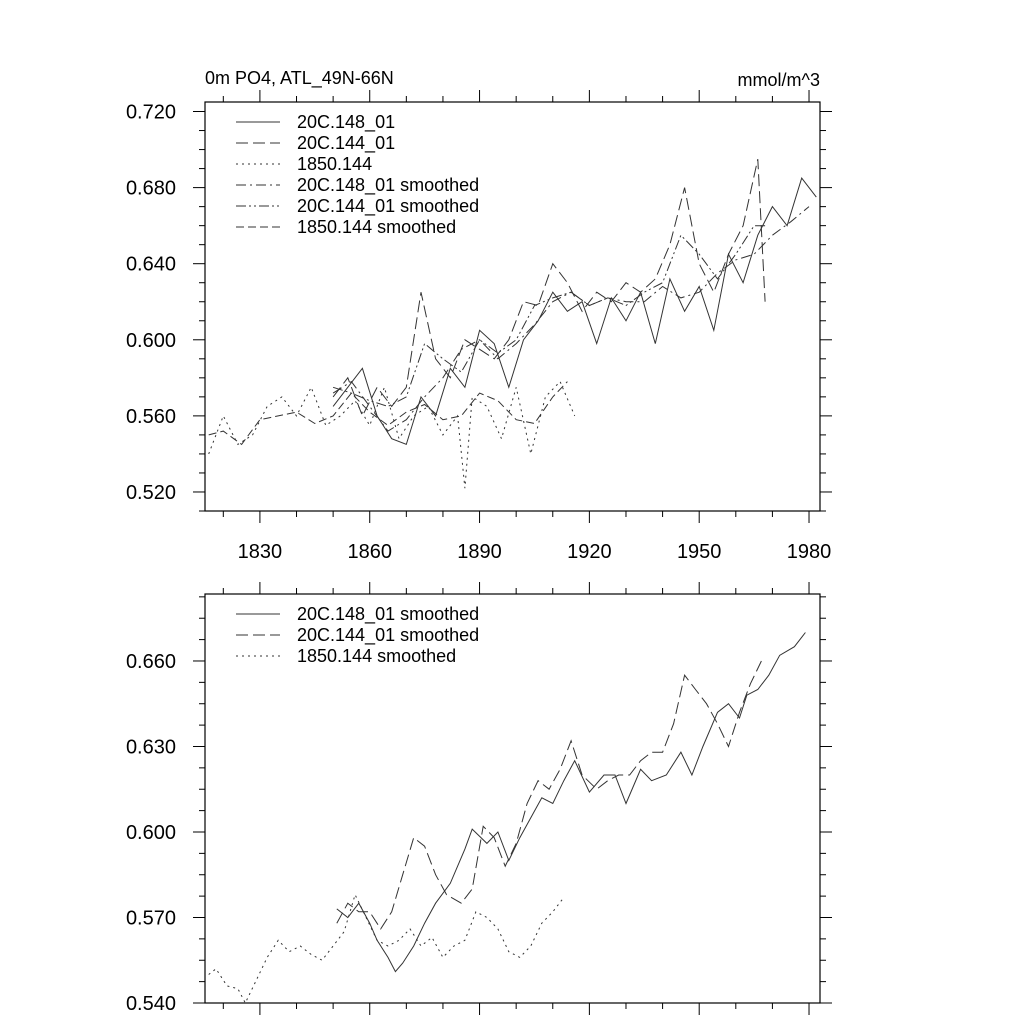 The height and width of the screenshot is (1024, 1024). I want to click on x-tick-label: 1890, so click(479, 552).